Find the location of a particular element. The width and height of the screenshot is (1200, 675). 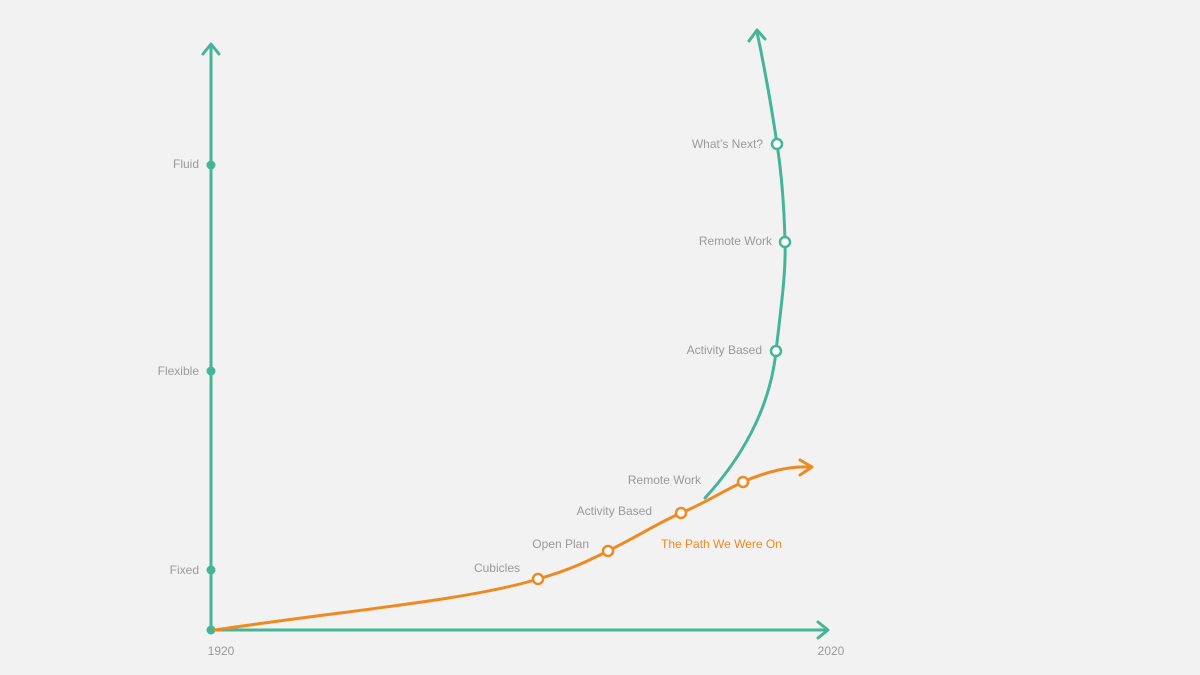

new-path-curve is located at coordinates (745, 265).